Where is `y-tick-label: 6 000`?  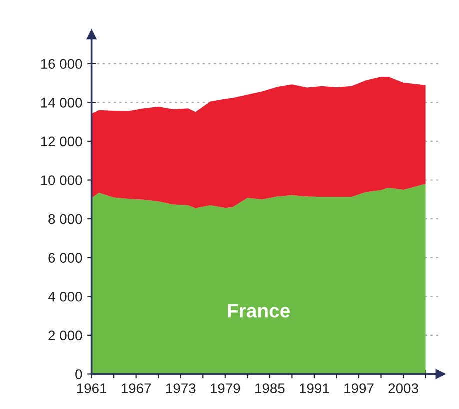 y-tick-label: 6 000 is located at coordinates (65, 258).